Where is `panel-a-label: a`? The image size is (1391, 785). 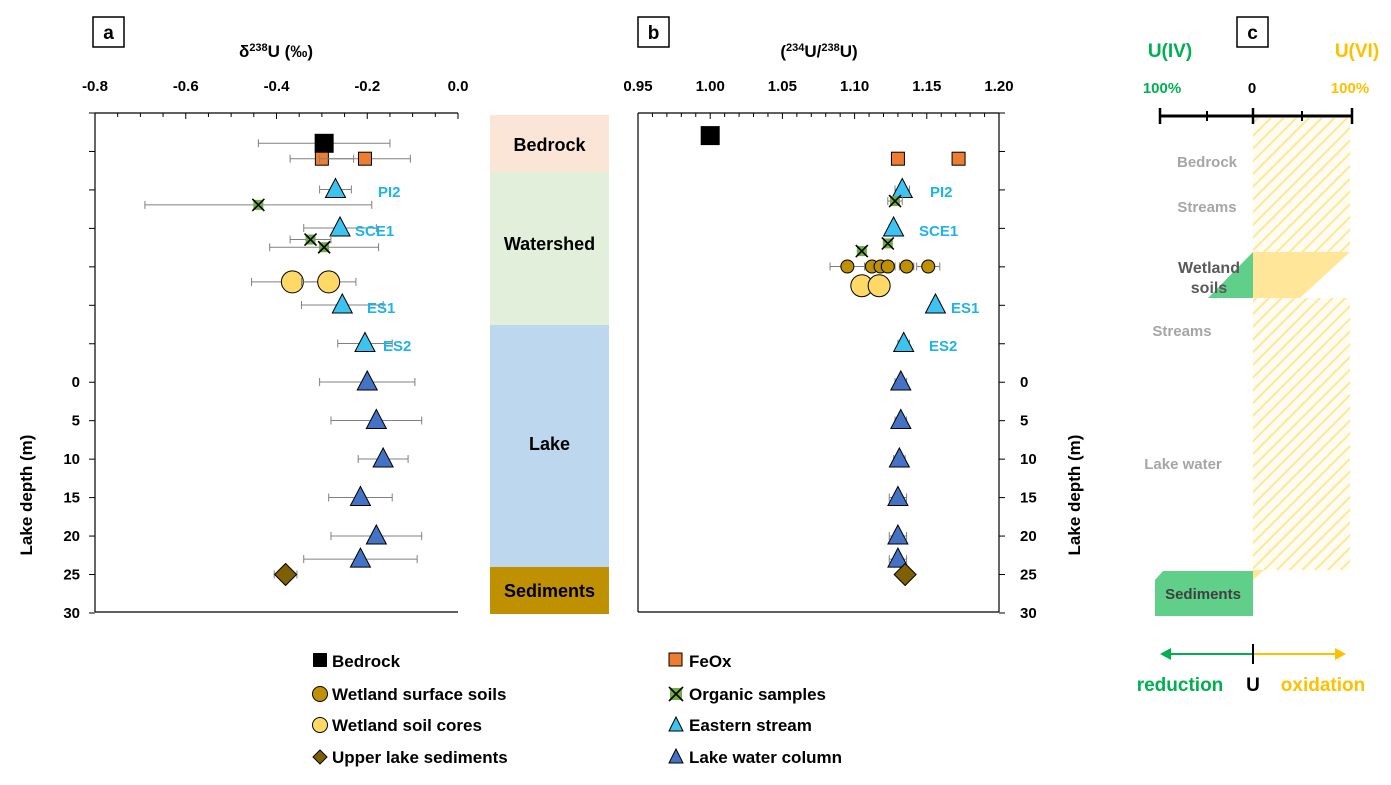
panel-a-label: a is located at coordinates (108, 33).